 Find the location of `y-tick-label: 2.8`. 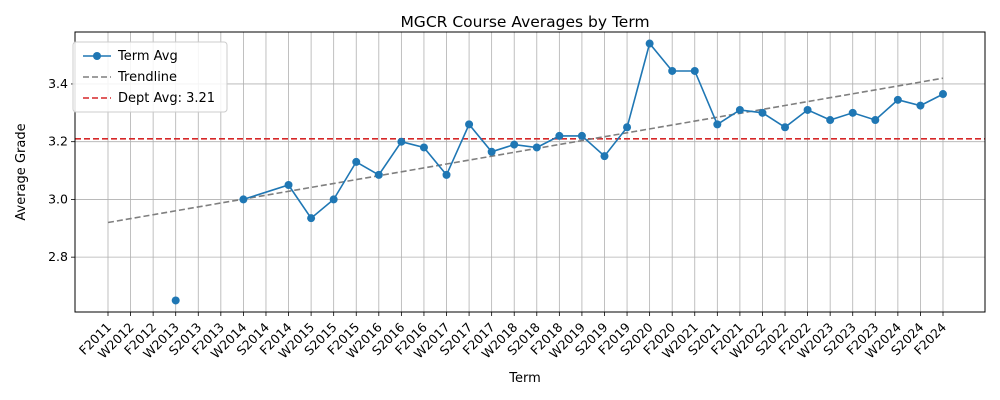

y-tick-label: 2.8 is located at coordinates (58, 256).